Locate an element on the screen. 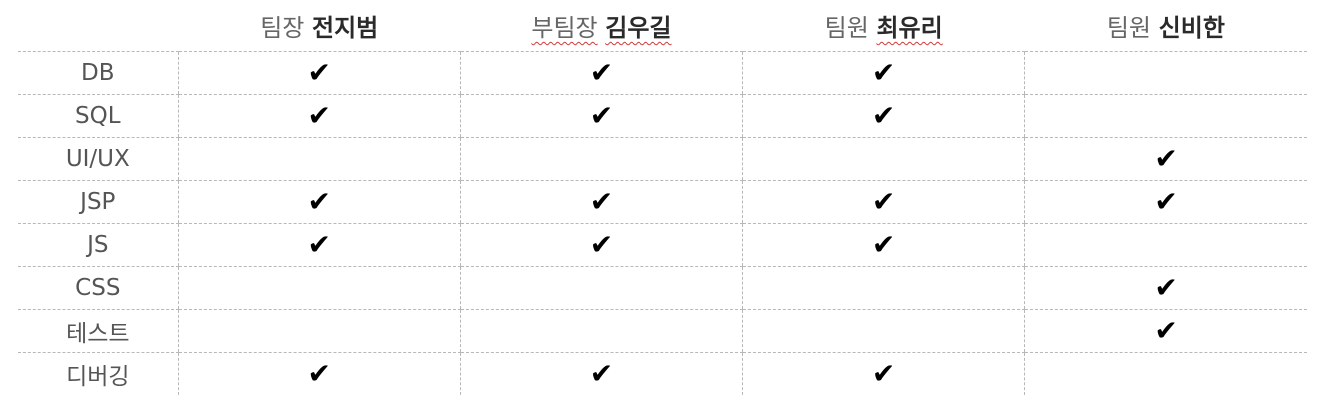 The image size is (1326, 400). skill-label: CSS is located at coordinates (98, 288).